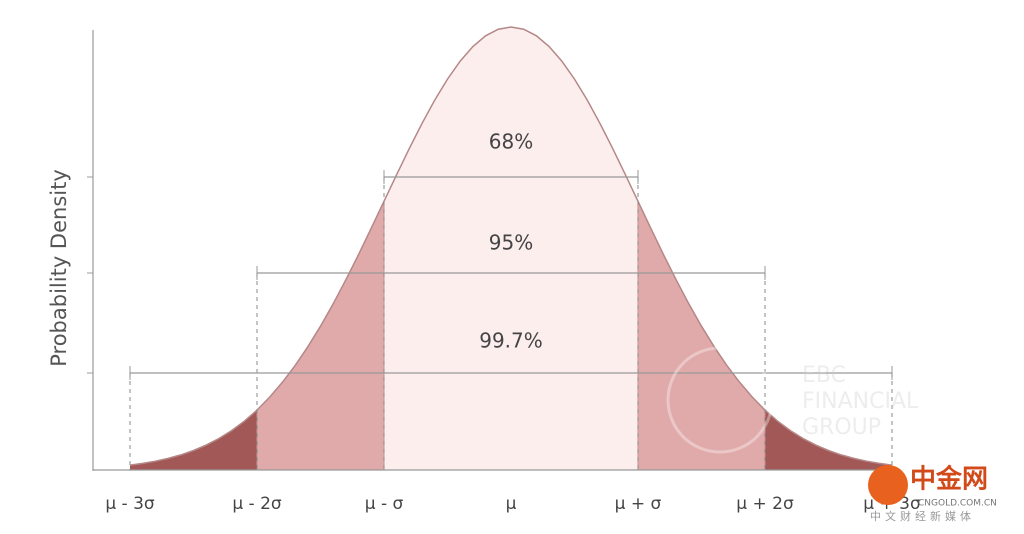 The image size is (1024, 534). What do you see at coordinates (957, 504) in the screenshot?
I see `site-domain: CNGOLD.COM.CN` at bounding box center [957, 504].